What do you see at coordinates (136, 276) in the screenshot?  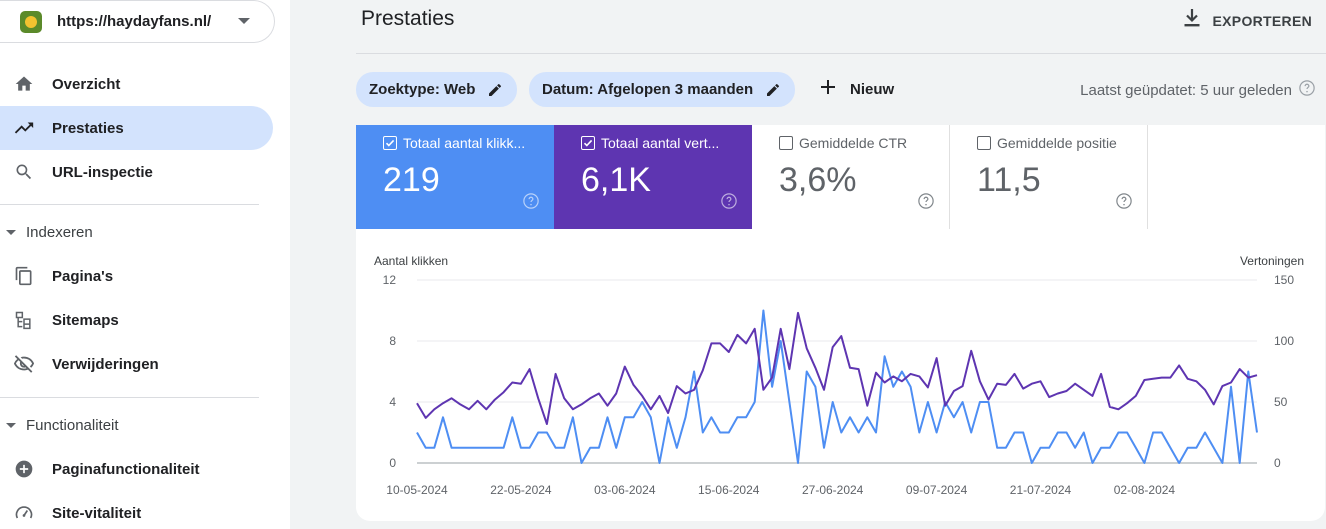 I see `sidebar-item-pages: Pagina's` at bounding box center [136, 276].